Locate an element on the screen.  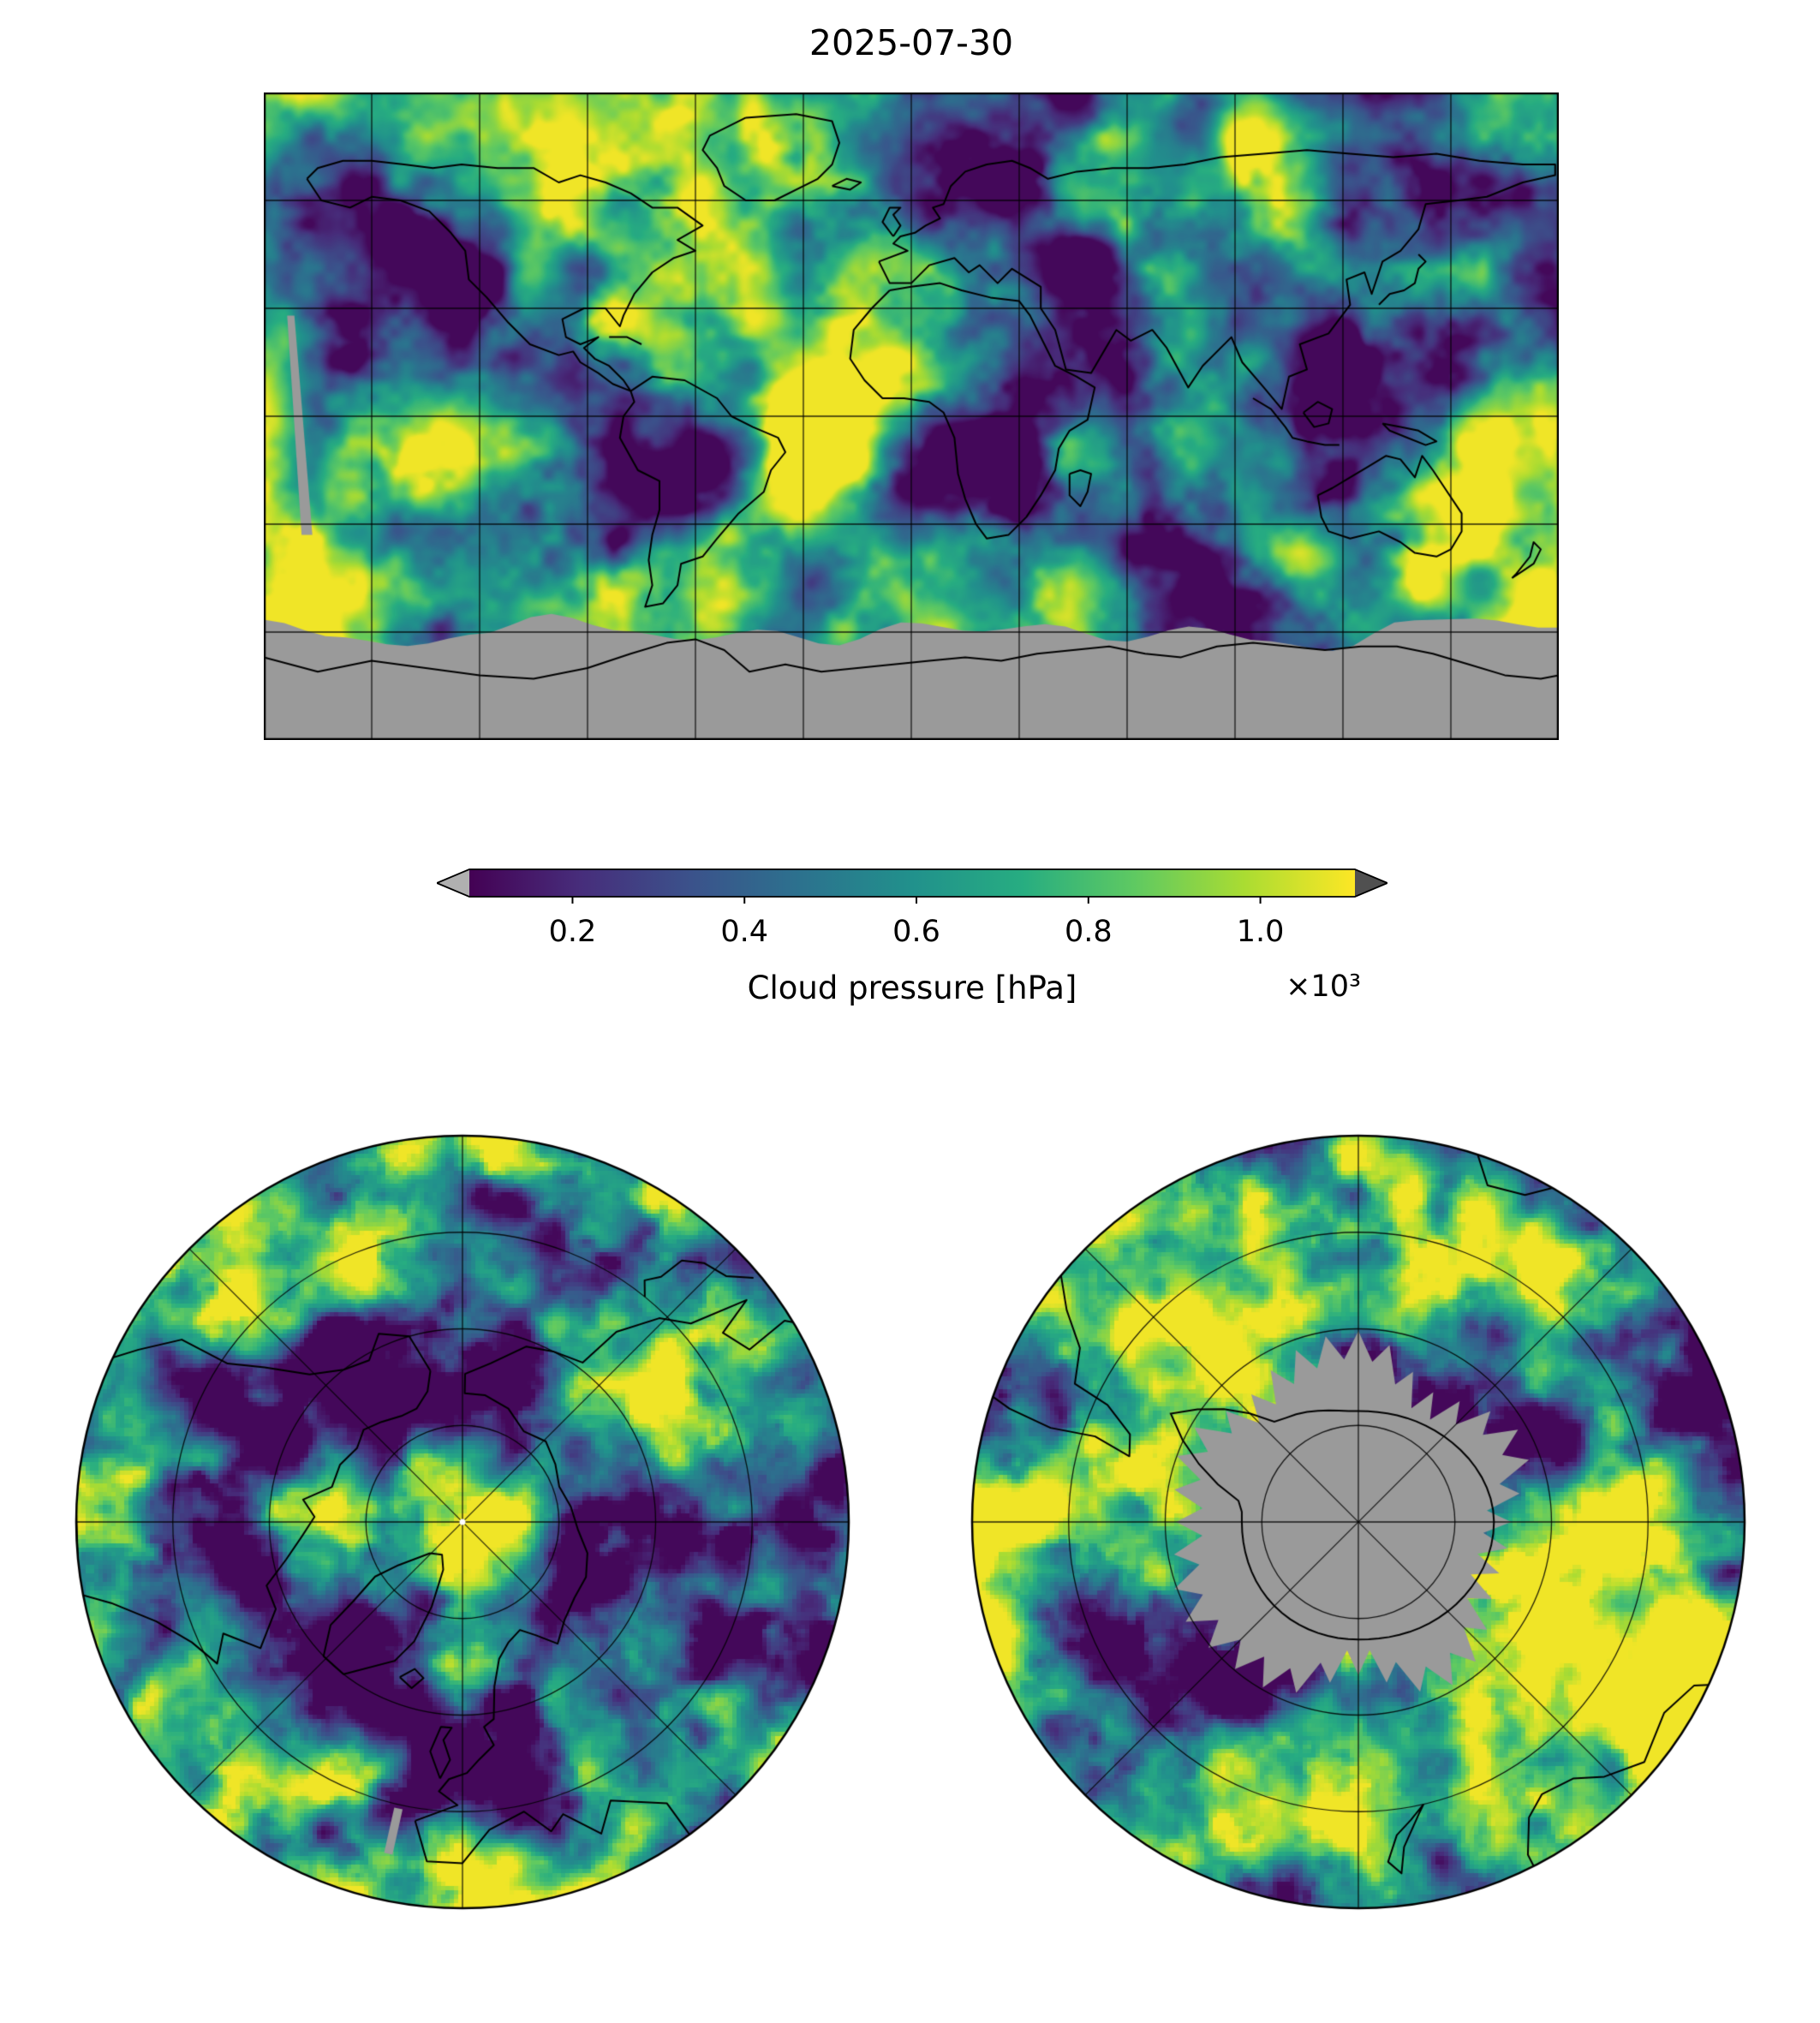
colorbar-tick-label: 0.8 is located at coordinates (1088, 932).